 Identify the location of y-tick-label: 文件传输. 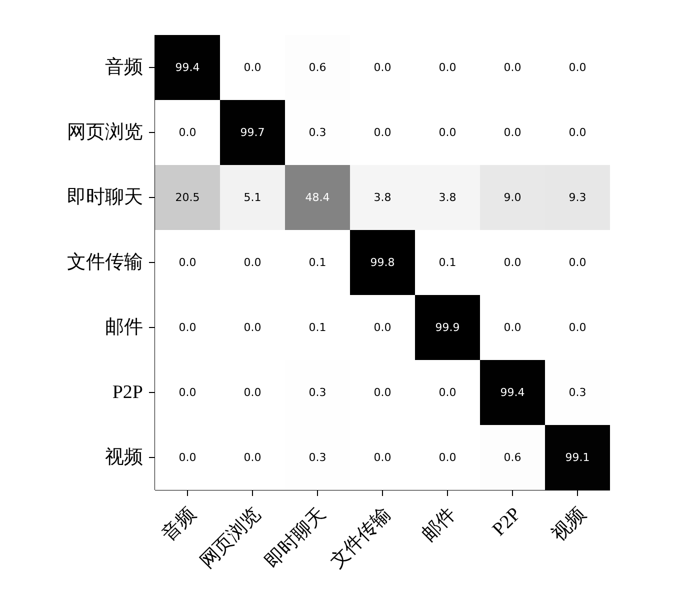
(105, 262).